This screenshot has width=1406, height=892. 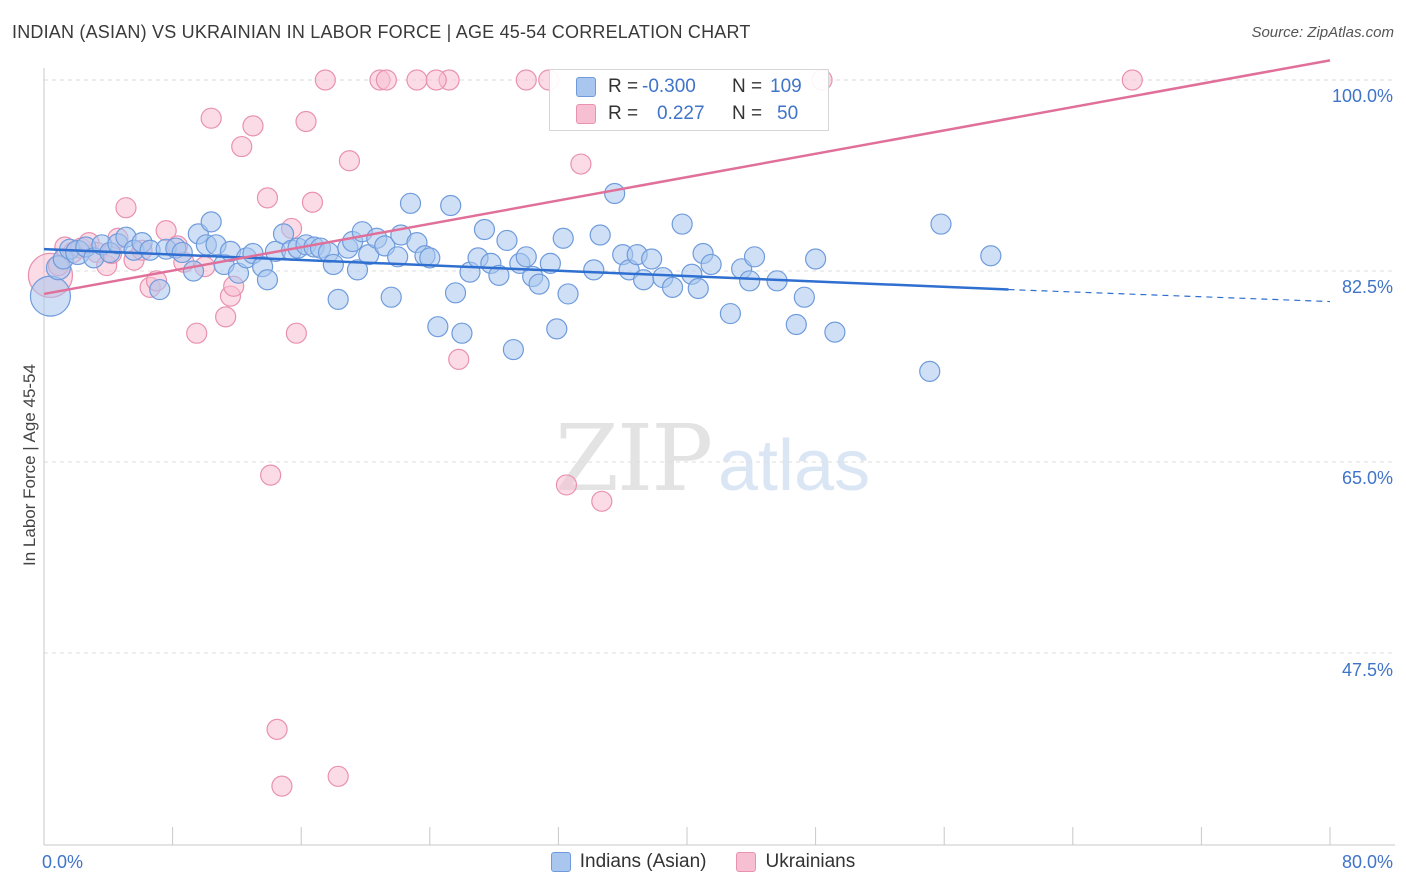 What do you see at coordinates (1362, 96) in the screenshot?
I see `y-tick-label-100: 100.0%` at bounding box center [1362, 96].